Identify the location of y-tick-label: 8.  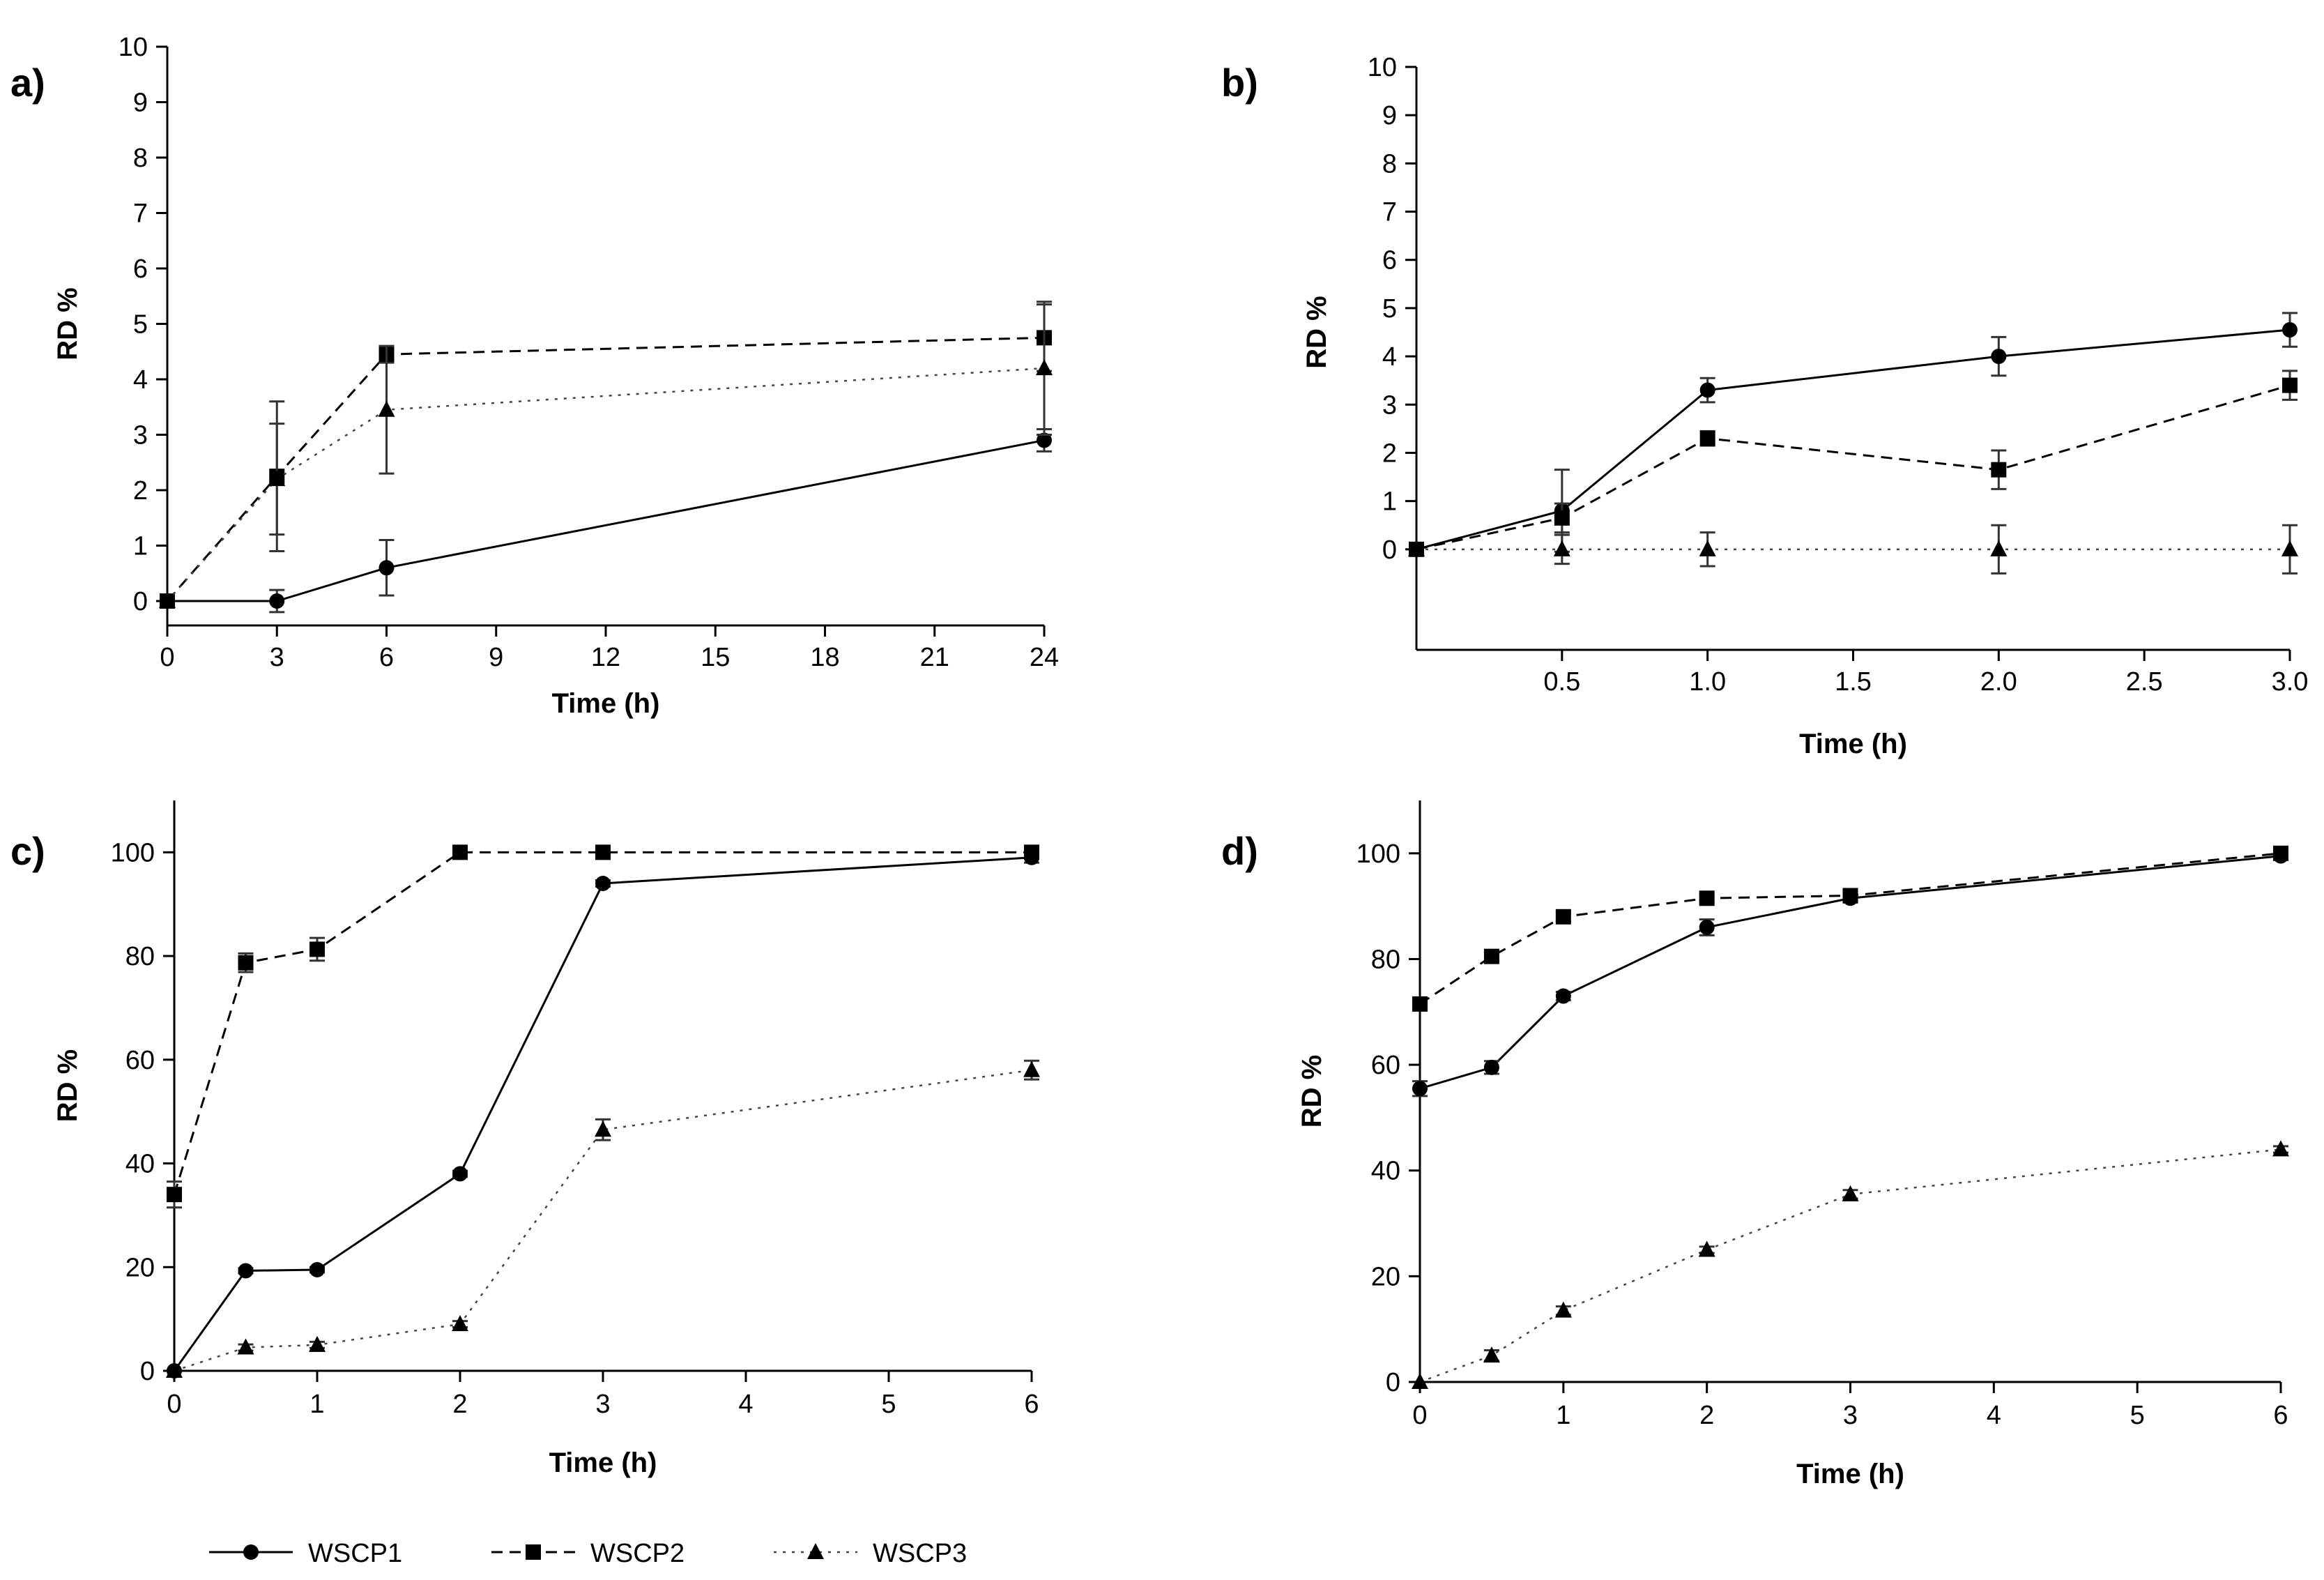
(1389, 163).